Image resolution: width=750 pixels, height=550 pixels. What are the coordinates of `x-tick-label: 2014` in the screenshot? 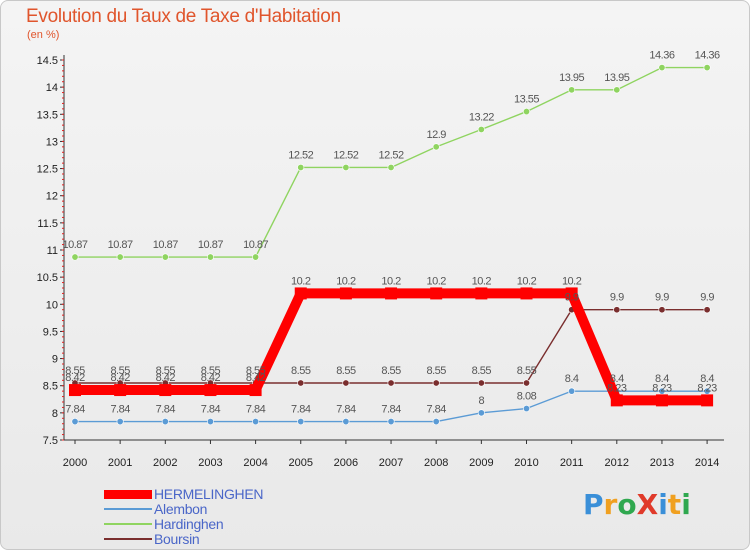 It's located at (707, 463).